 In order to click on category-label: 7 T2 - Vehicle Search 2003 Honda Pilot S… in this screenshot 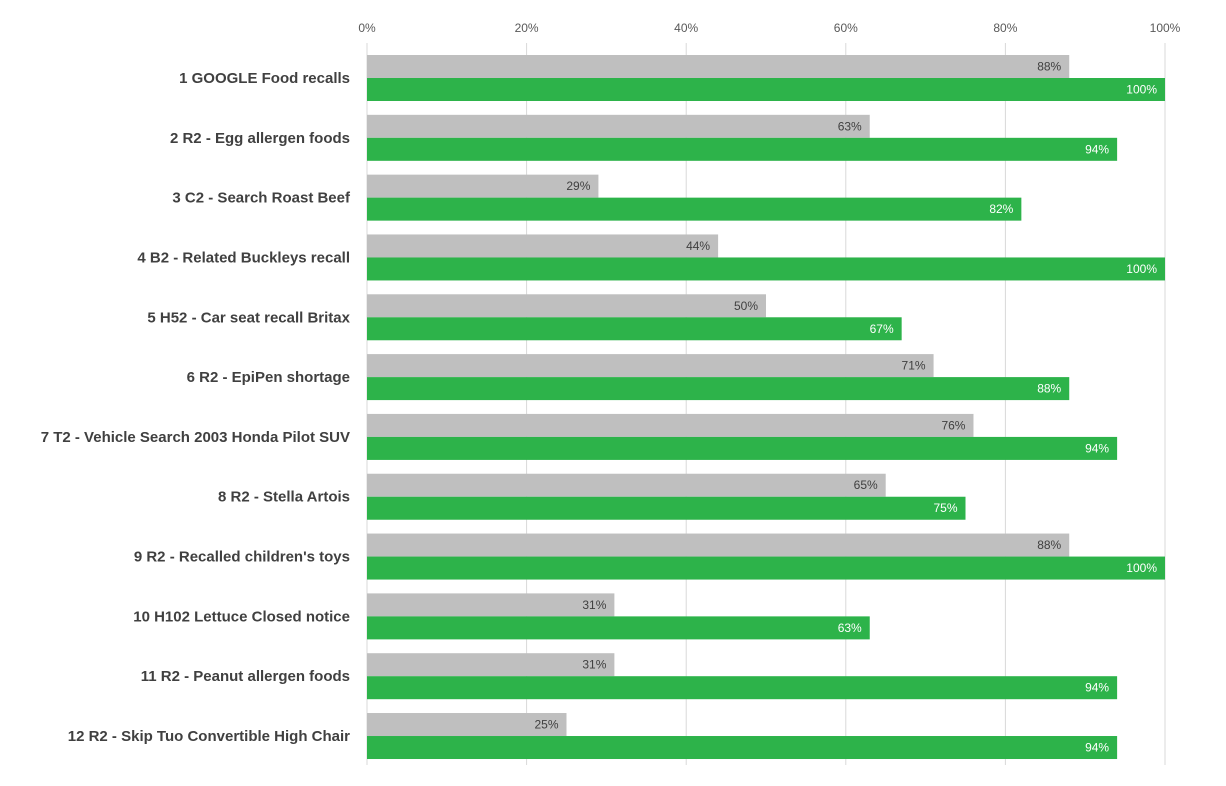, I will do `click(195, 437)`.